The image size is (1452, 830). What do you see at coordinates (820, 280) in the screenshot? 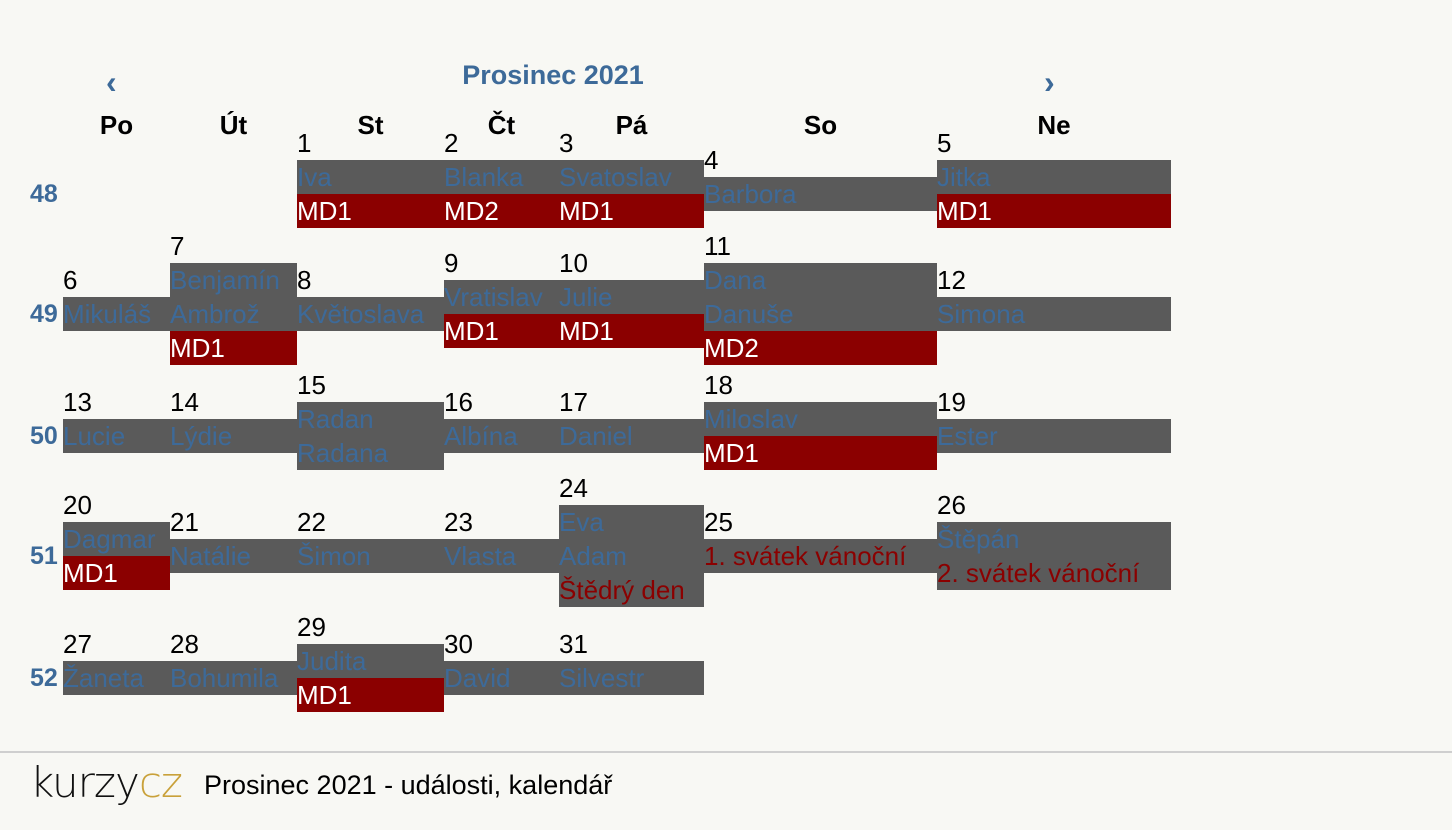
I see `nameday-label: Dana` at bounding box center [820, 280].